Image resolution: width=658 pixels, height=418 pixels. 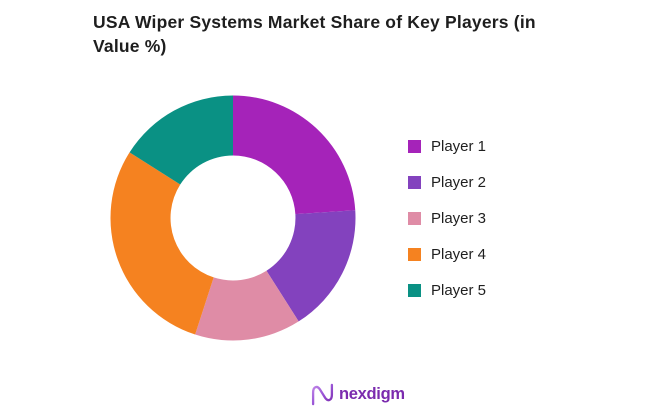 What do you see at coordinates (130, 46) in the screenshot?
I see `chart-title-line-2: Value %)` at bounding box center [130, 46].